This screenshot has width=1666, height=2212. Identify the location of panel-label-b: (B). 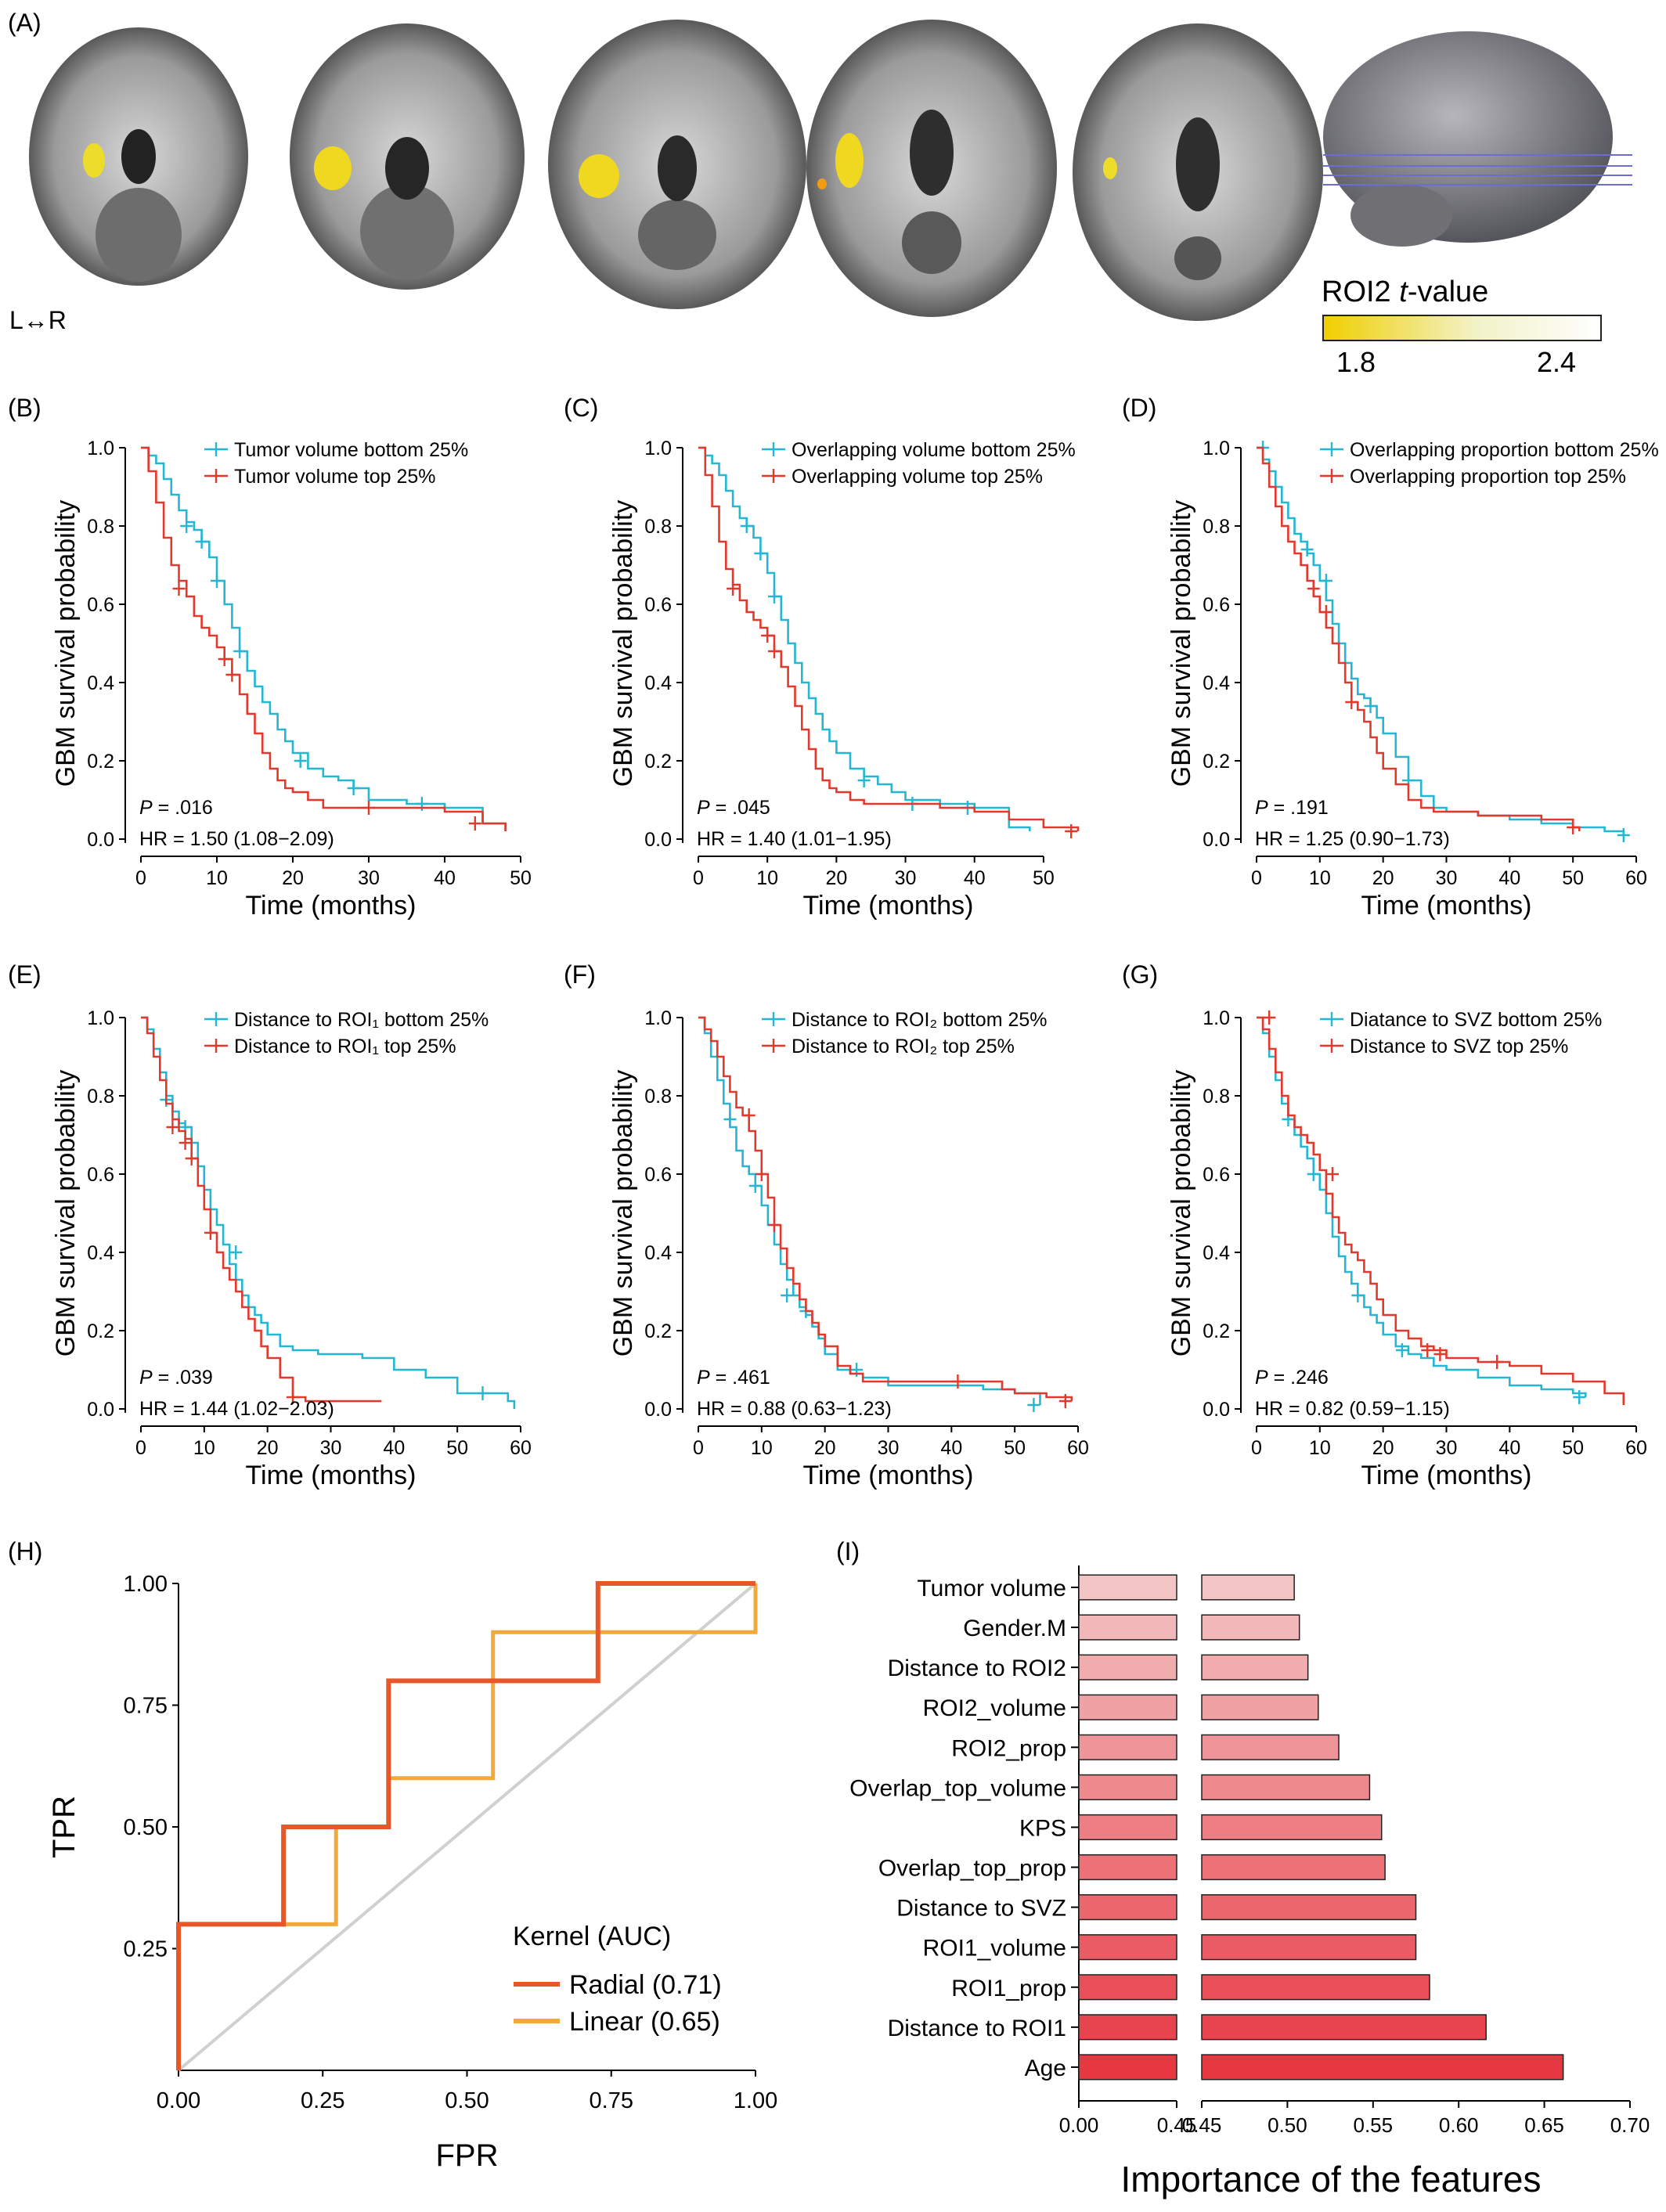
(24, 408).